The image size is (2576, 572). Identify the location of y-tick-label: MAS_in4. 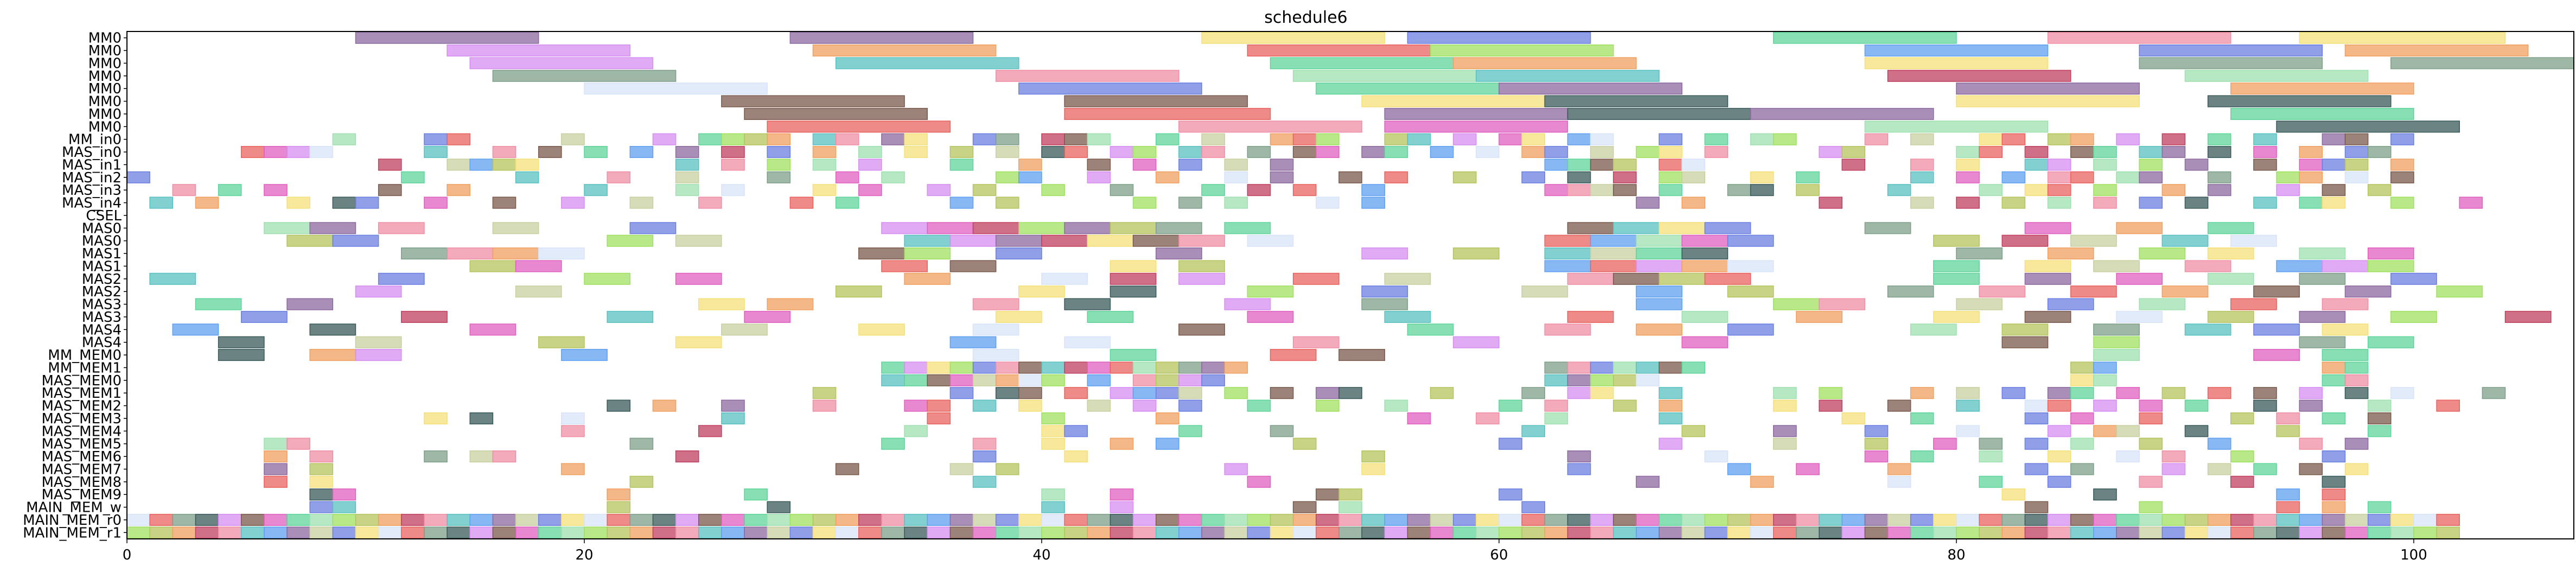
(92, 203).